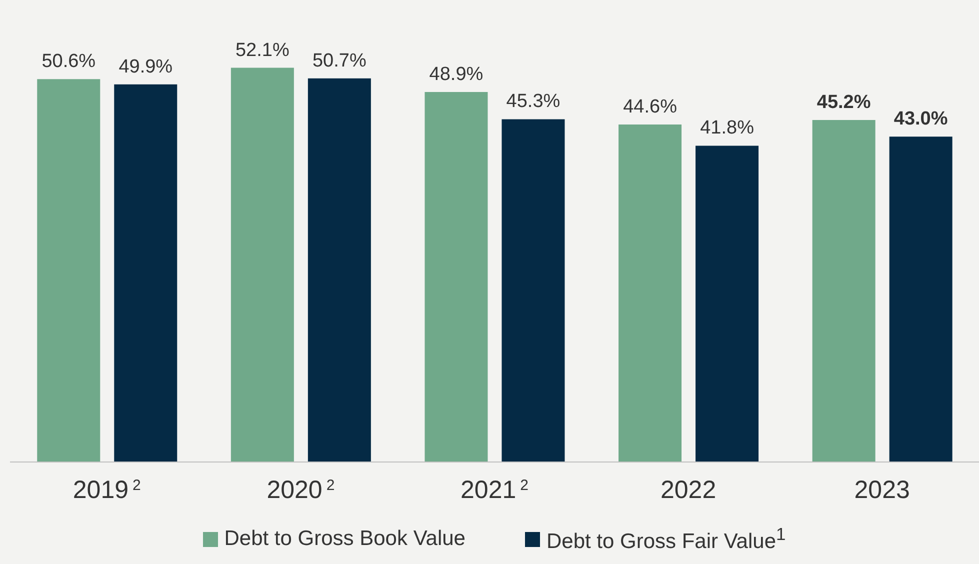 Image resolution: width=979 pixels, height=564 pixels. What do you see at coordinates (650, 107) in the screenshot?
I see `data-label: 44.6%` at bounding box center [650, 107].